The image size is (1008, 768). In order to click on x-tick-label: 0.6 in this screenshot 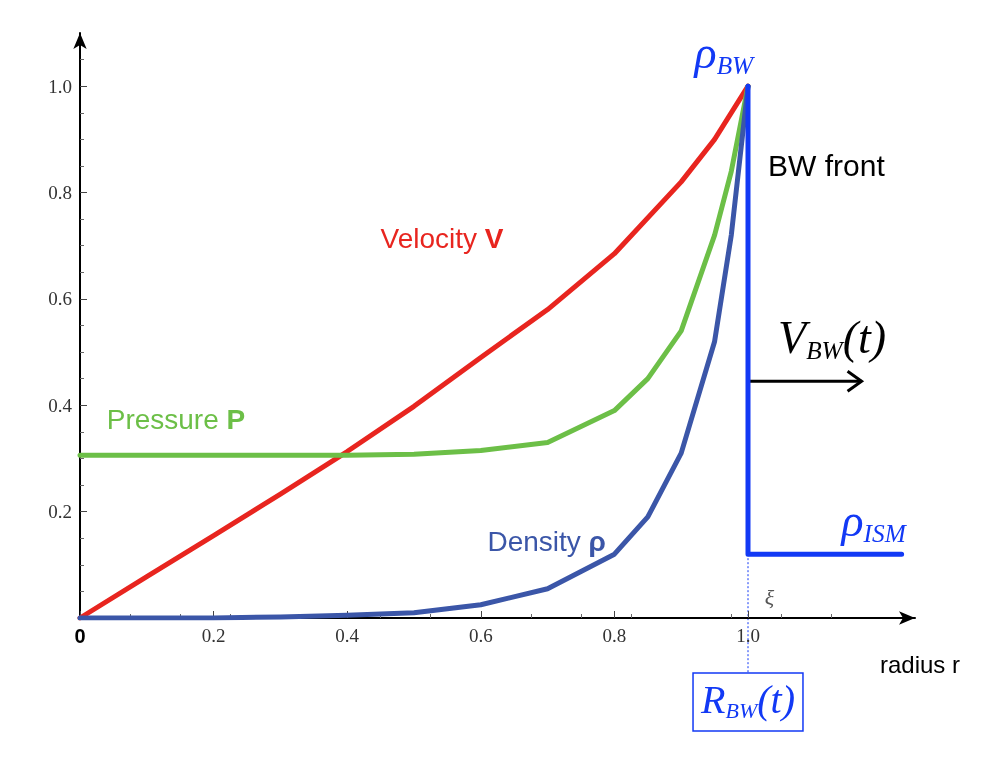, I will do `click(480, 635)`.